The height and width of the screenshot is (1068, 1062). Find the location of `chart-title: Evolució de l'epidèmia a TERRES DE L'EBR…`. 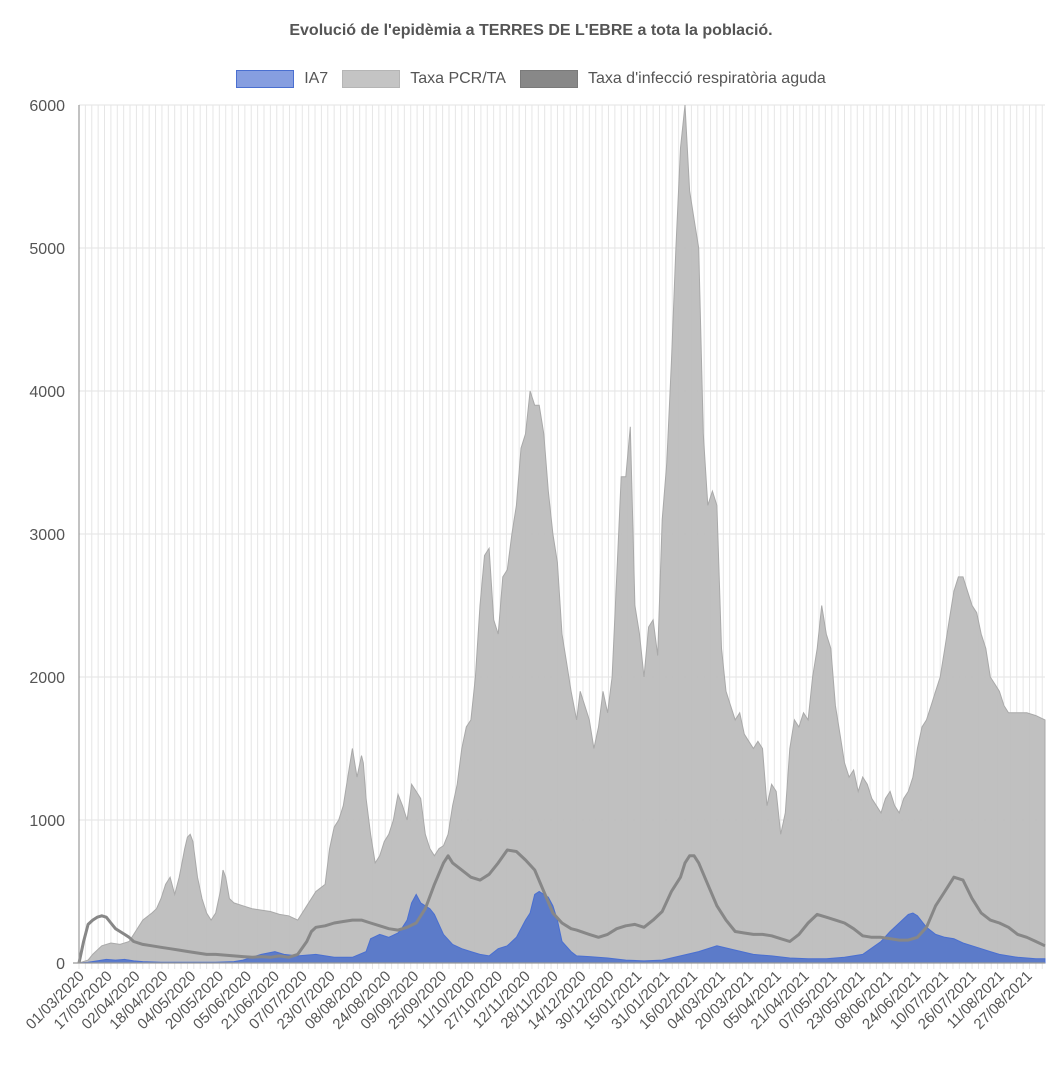

chart-title: Evolució de l'epidèmia a TERRES DE L'EBR… is located at coordinates (531, 30).